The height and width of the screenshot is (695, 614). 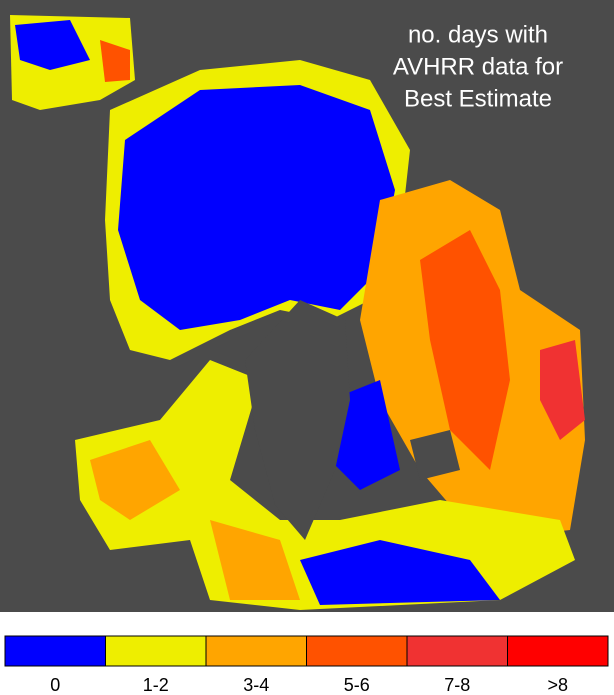 I want to click on greenland, so click(x=297, y=420).